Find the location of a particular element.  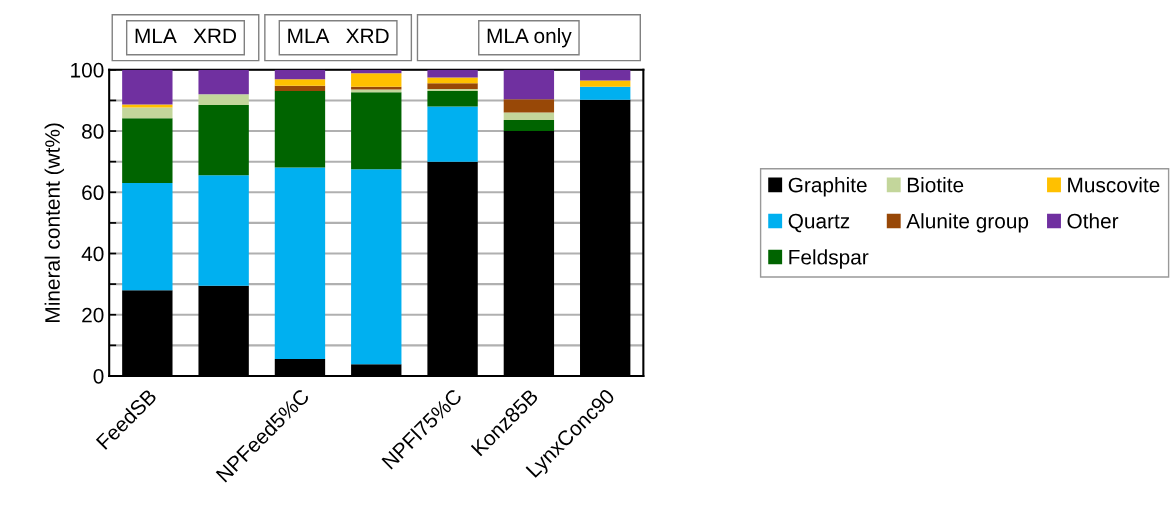

y-tick-label: 20 is located at coordinates (93, 315).